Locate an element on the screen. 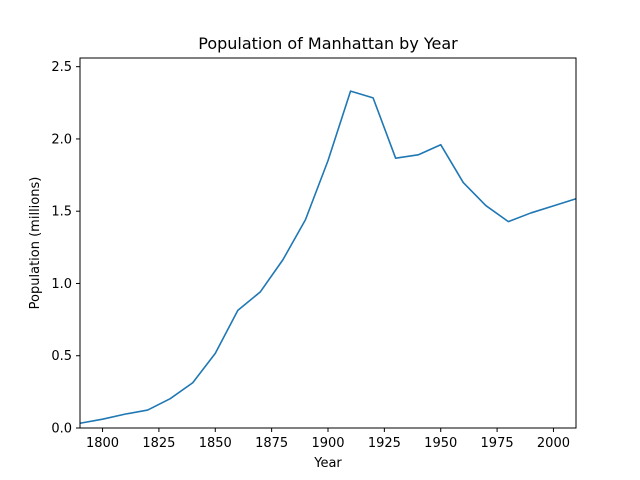 The image size is (640, 480). x-tick-label: 1950 is located at coordinates (440, 443).